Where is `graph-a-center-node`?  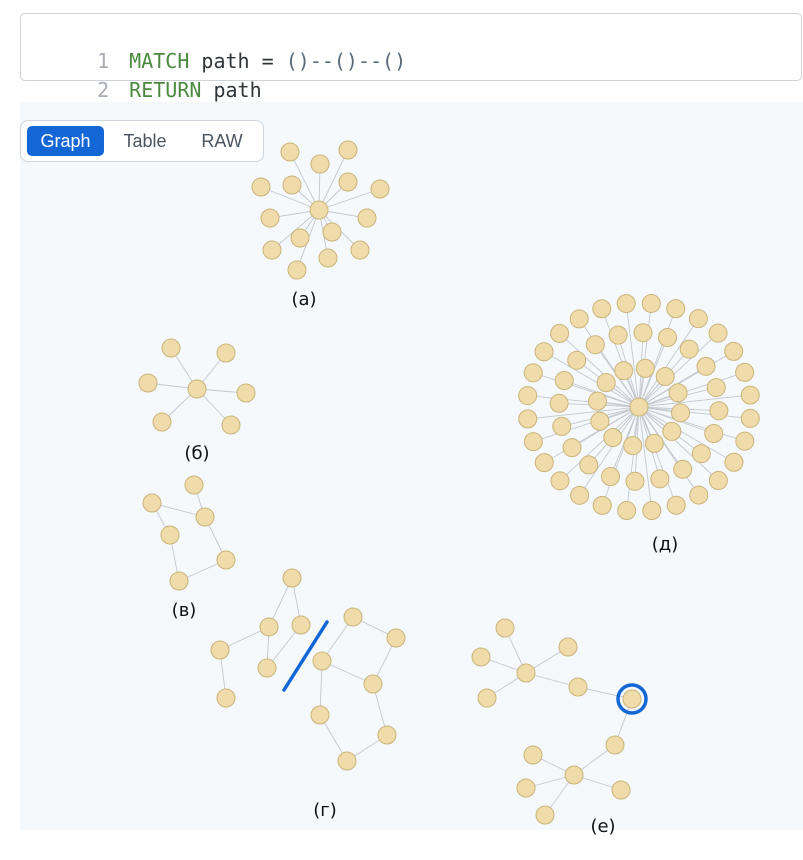
graph-a-center-node is located at coordinates (319, 210).